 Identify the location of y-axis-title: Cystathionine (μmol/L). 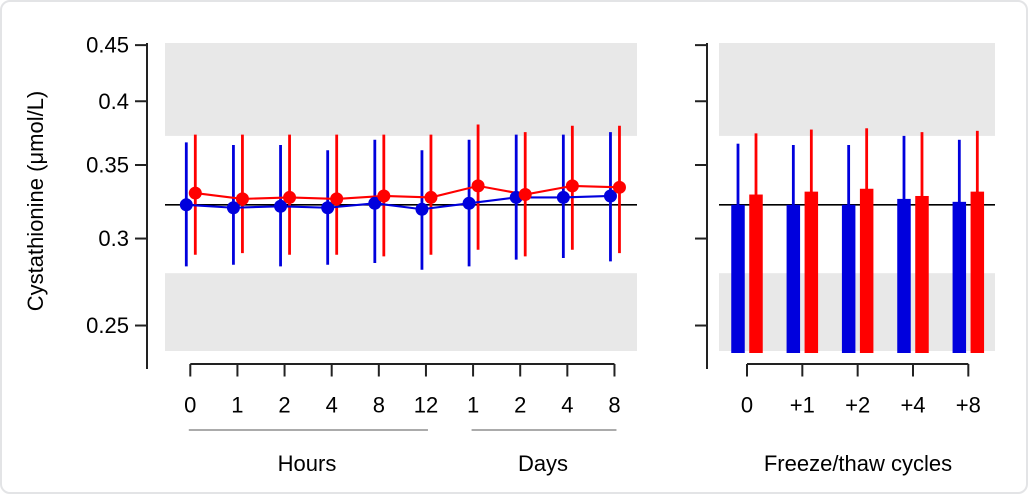
(35, 201).